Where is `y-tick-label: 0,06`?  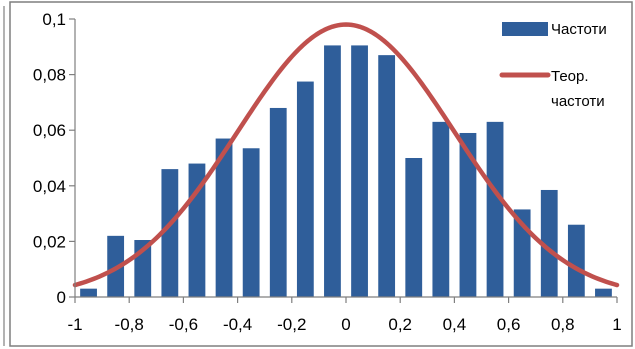
y-tick-label: 0,06 is located at coordinates (49, 130).